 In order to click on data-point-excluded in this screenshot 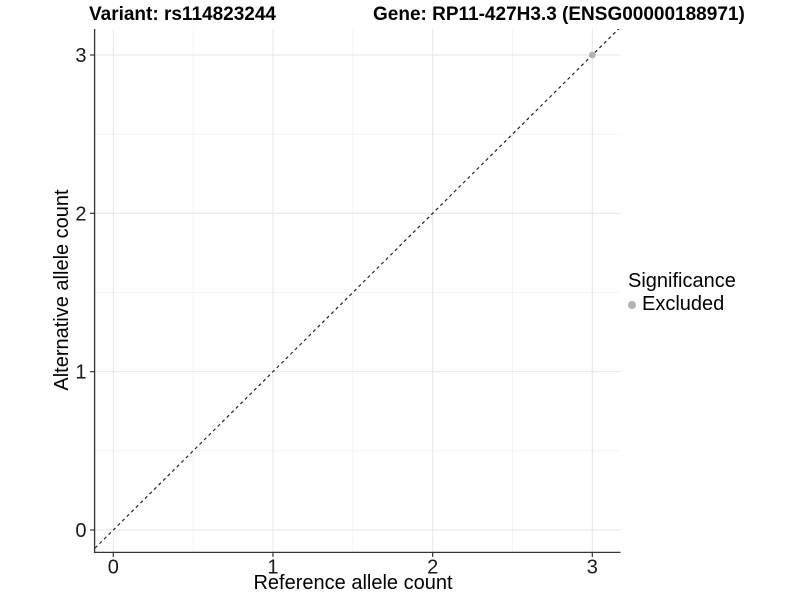, I will do `click(592, 55)`.